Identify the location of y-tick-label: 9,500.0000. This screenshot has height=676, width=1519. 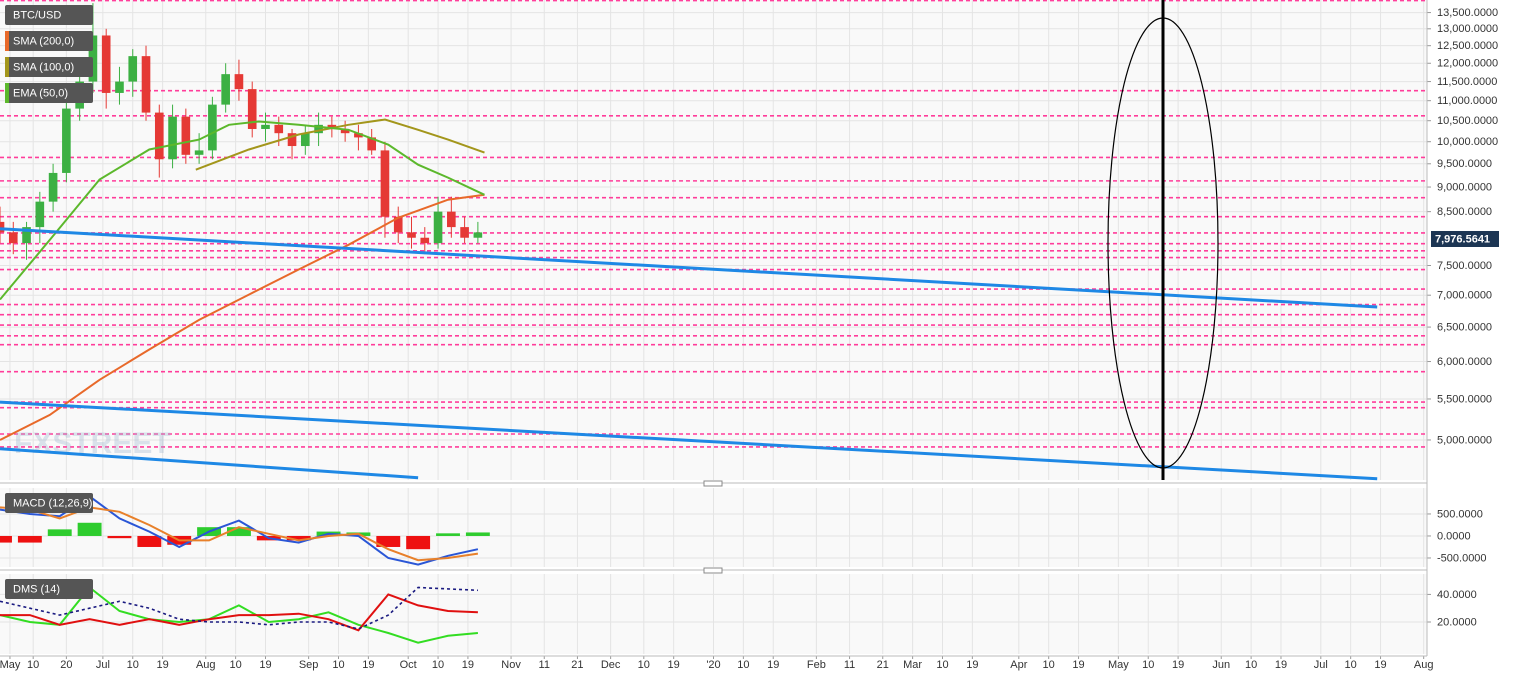
(1464, 164).